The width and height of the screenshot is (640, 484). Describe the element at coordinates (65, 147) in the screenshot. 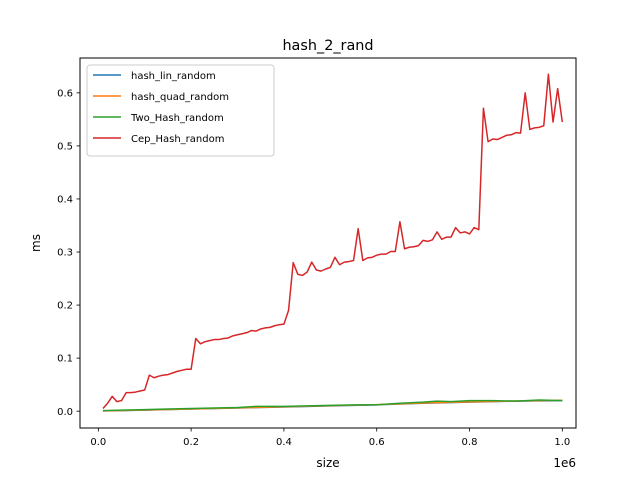

I see `y-tick-label: 0.5` at that location.